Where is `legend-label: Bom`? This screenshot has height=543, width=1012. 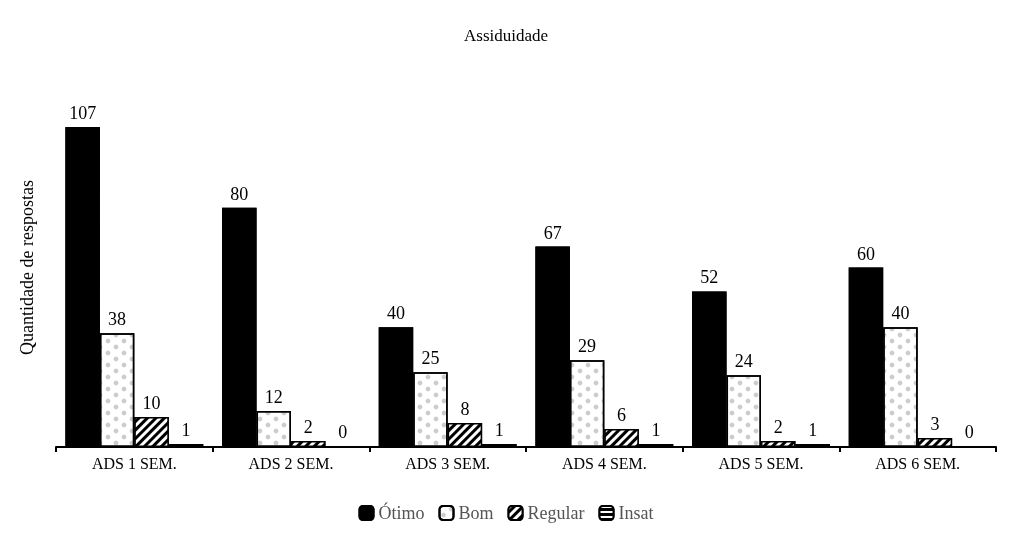 legend-label: Bom is located at coordinates (476, 513).